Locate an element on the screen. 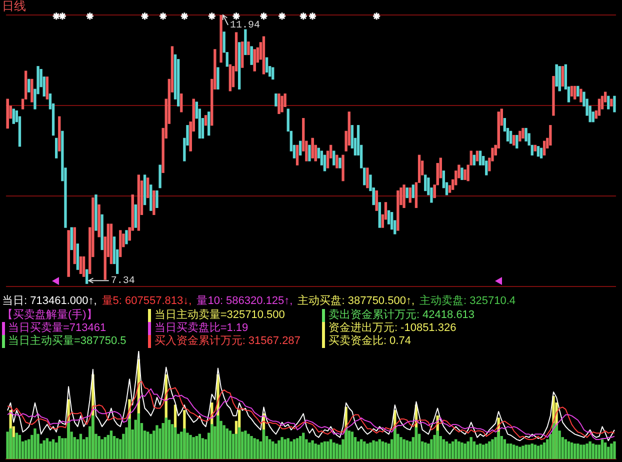 The height and width of the screenshot is (462, 622). text: 买入资金累计万元: 31567.287 is located at coordinates (224, 341).